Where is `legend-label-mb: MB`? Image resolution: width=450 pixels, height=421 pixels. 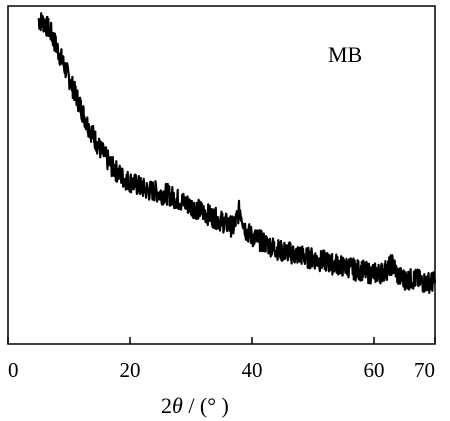
legend-label-mb: MB is located at coordinates (345, 54).